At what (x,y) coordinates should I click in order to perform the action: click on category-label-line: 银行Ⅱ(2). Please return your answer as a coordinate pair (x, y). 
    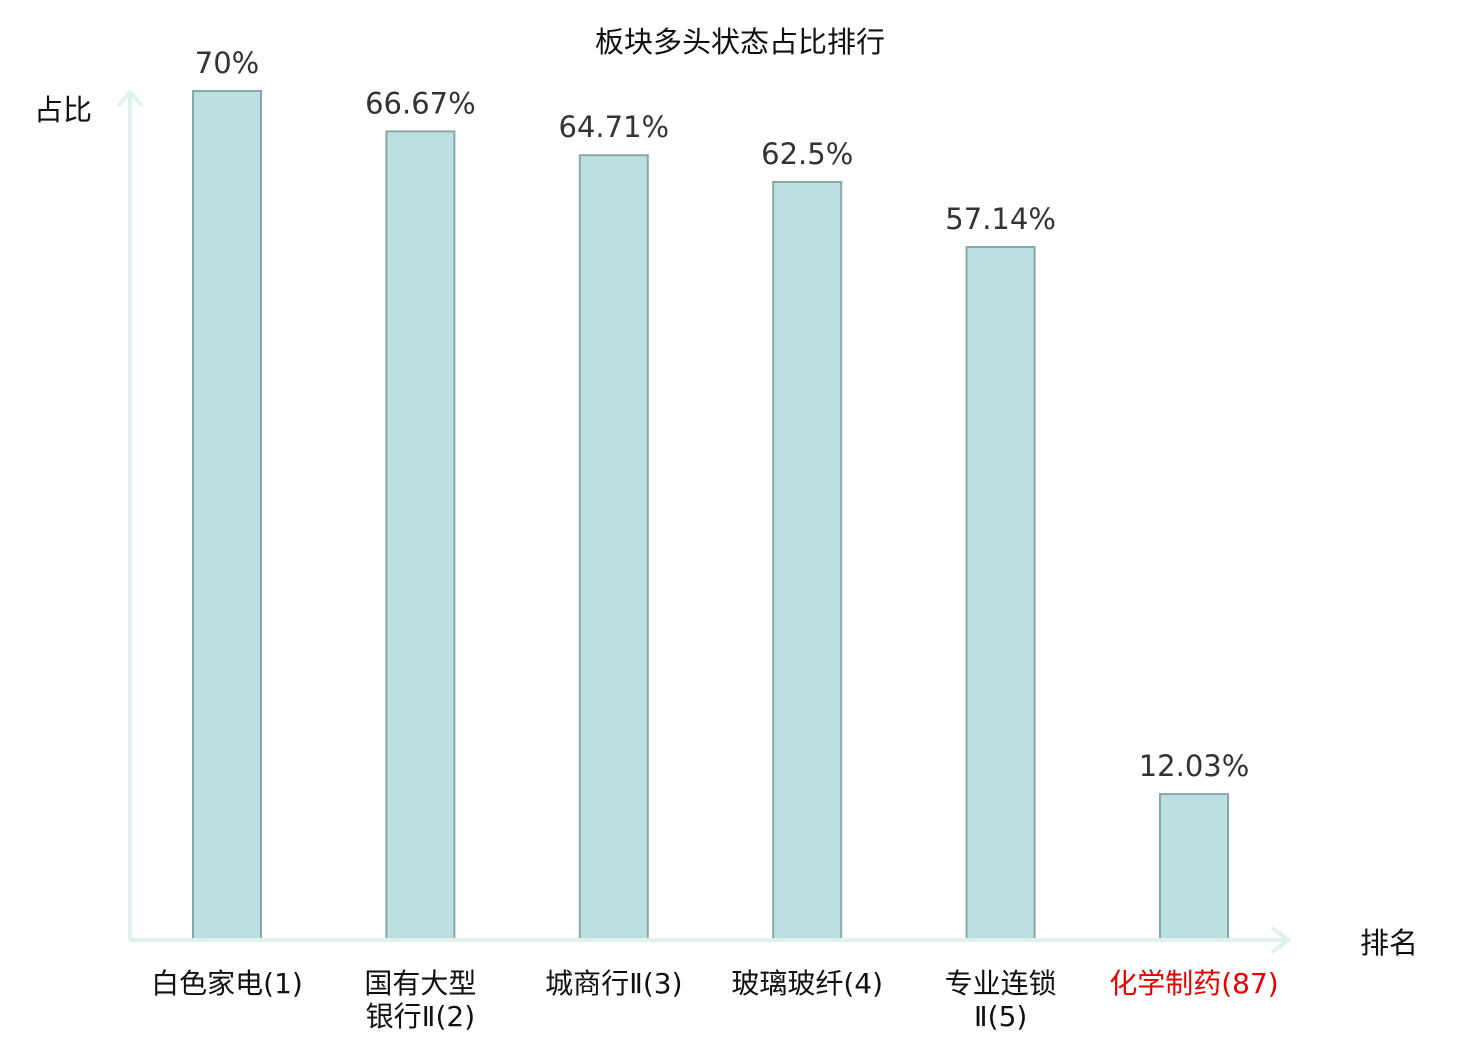
    Looking at the image, I should click on (420, 1016).